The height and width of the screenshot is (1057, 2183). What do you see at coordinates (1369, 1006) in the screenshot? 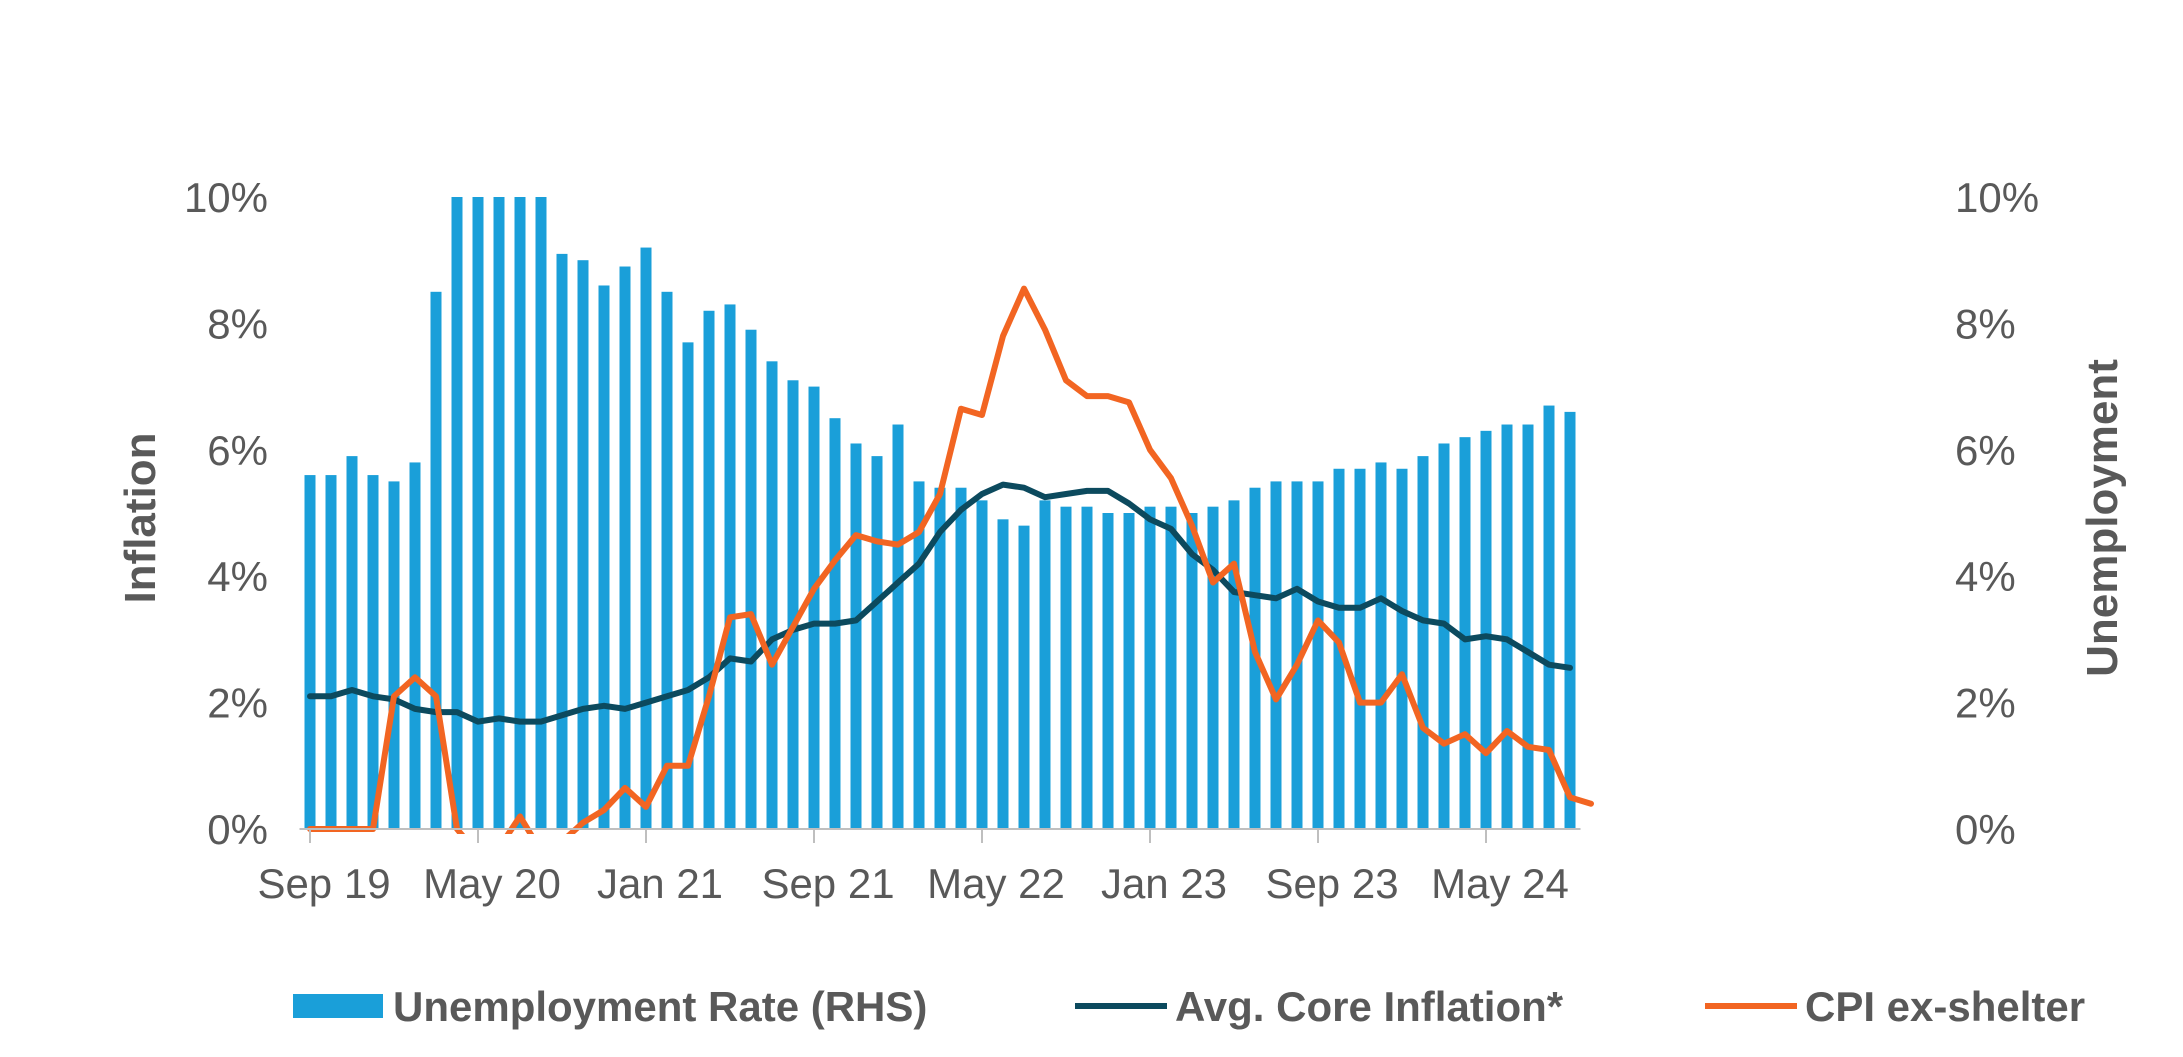
I see `legend-label-core-inflation: Avg. Core Inflation*` at bounding box center [1369, 1006].